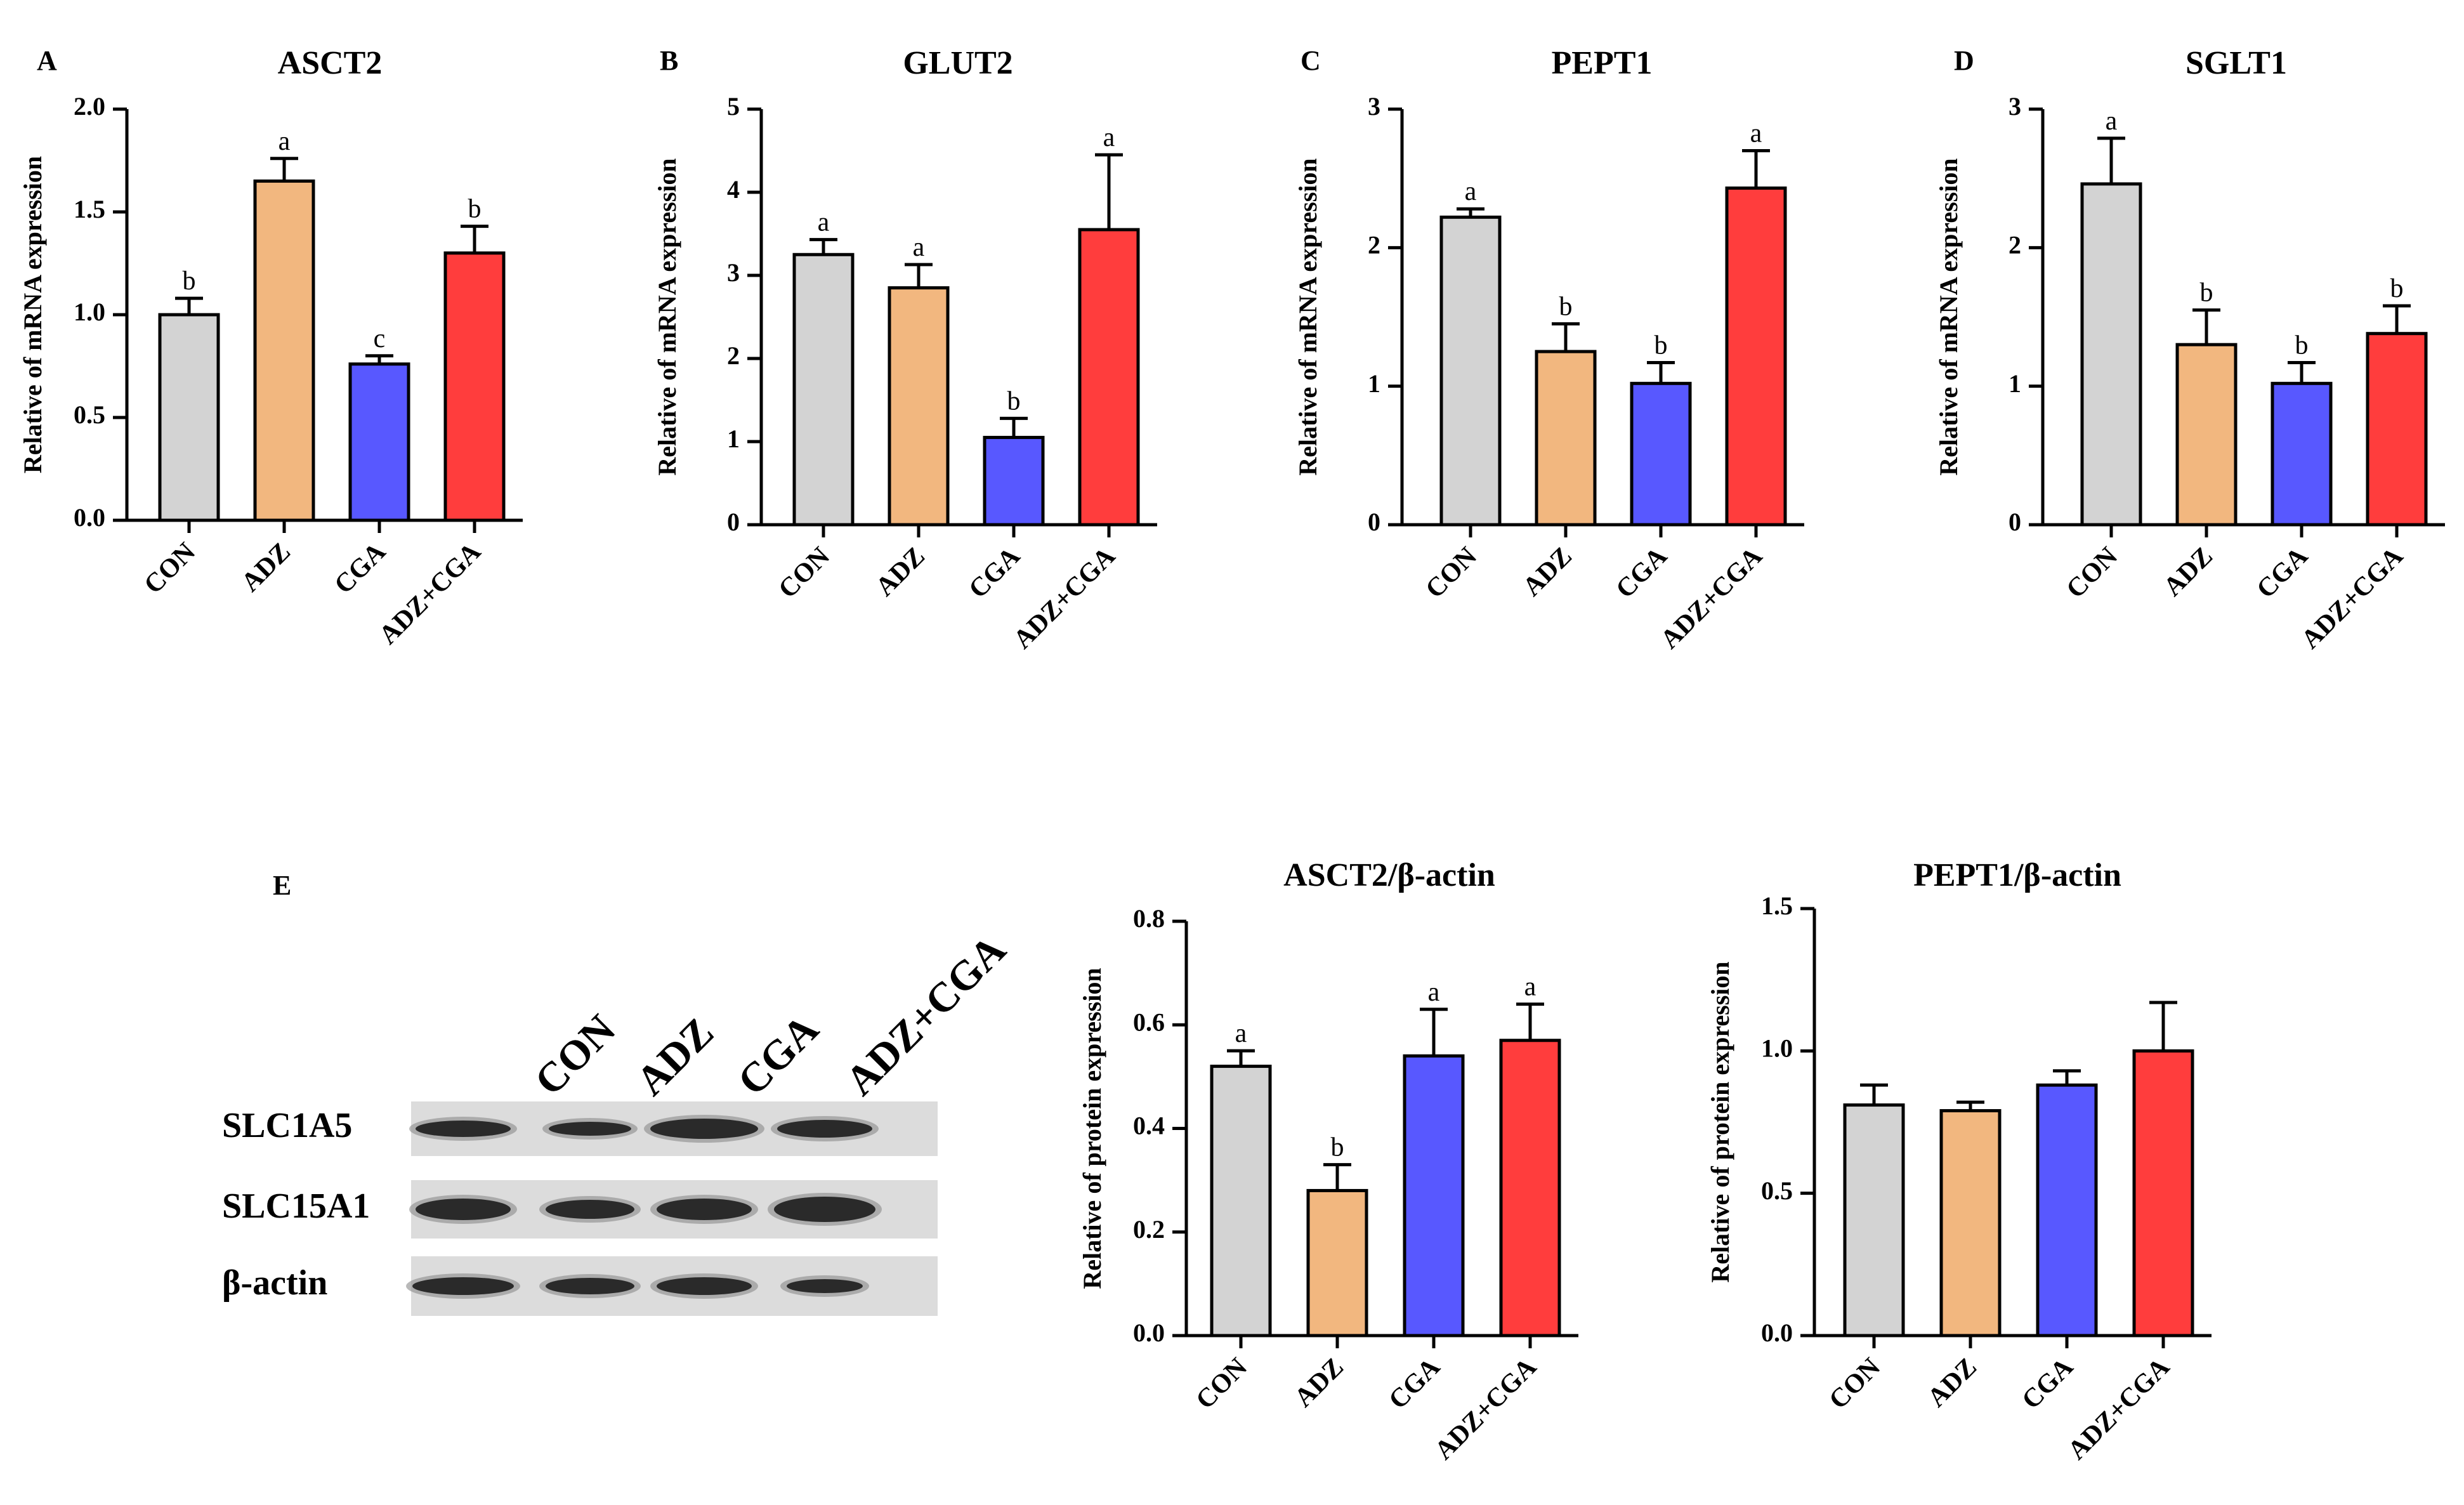 The width and height of the screenshot is (2464, 1505). What do you see at coordinates (618, 1121) in the screenshot?
I see `western-blot-svg: CON ADZ CGA ADZ+CGA SLC1A5 SLC15A1 β-actin` at bounding box center [618, 1121].